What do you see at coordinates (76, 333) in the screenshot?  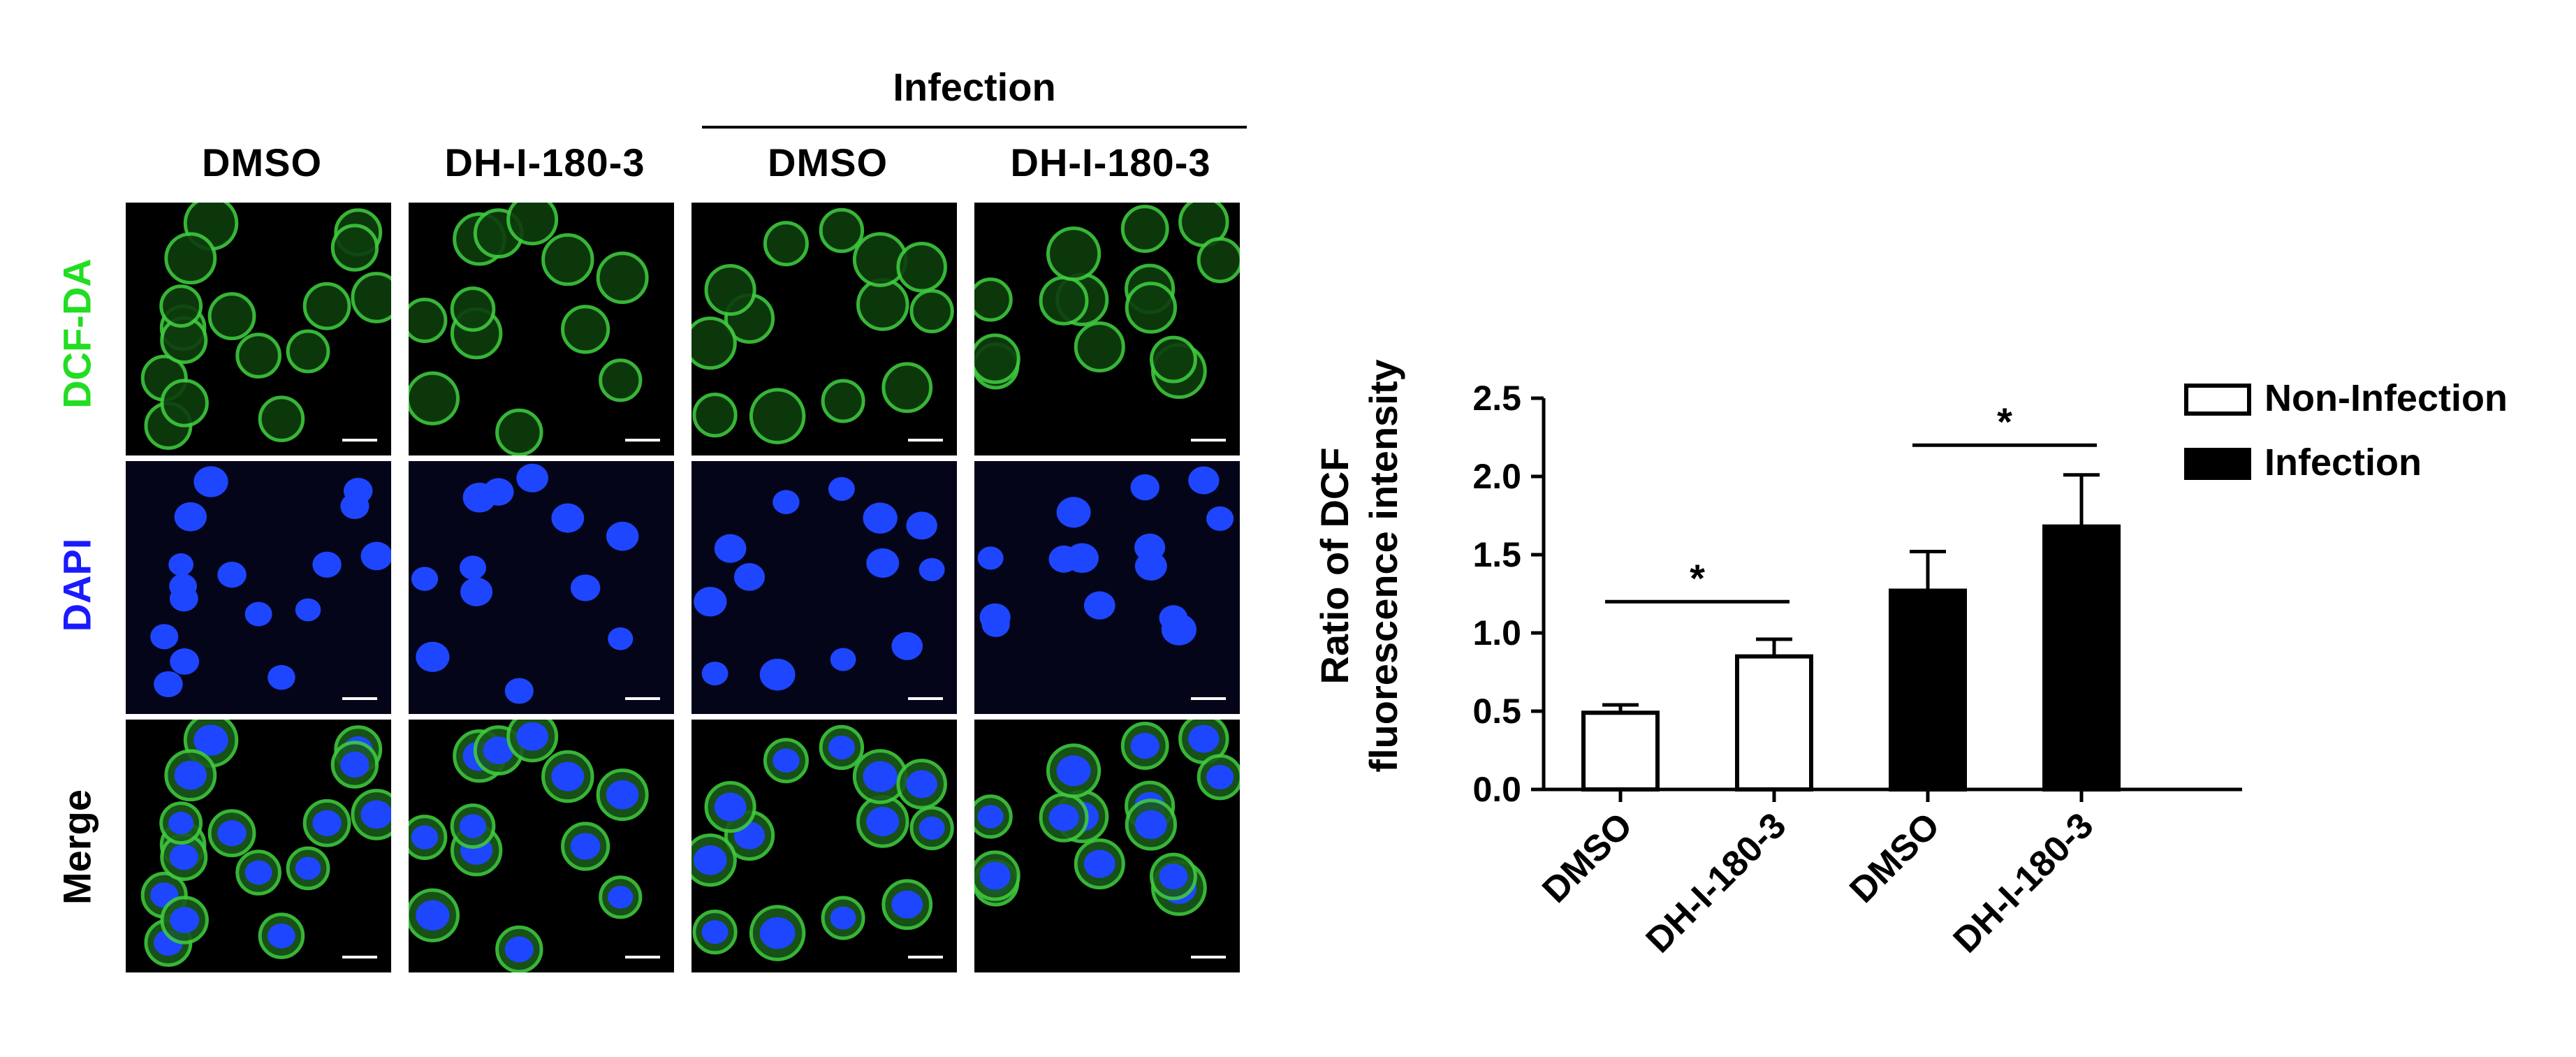 I see `row-label-dcf: DCF-DA` at bounding box center [76, 333].